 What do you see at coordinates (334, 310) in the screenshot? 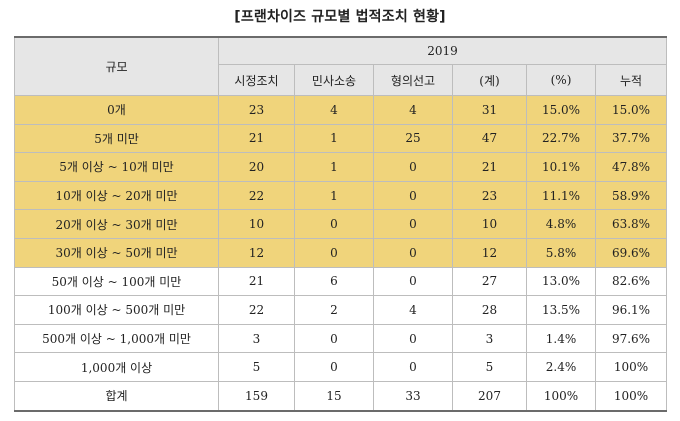
I see `table-cell: 2` at bounding box center [334, 310].